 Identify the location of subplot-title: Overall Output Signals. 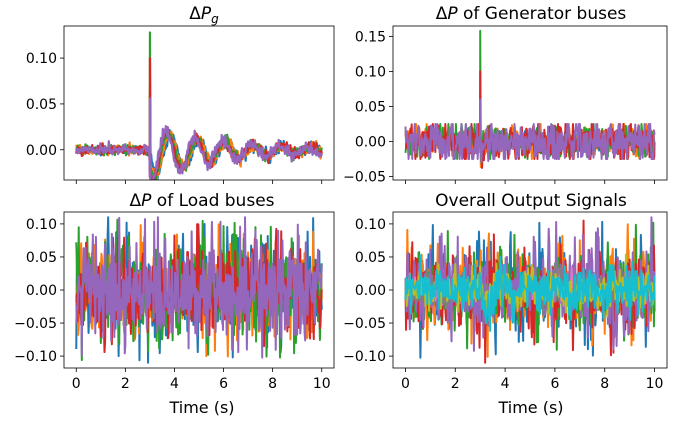
(531, 201).